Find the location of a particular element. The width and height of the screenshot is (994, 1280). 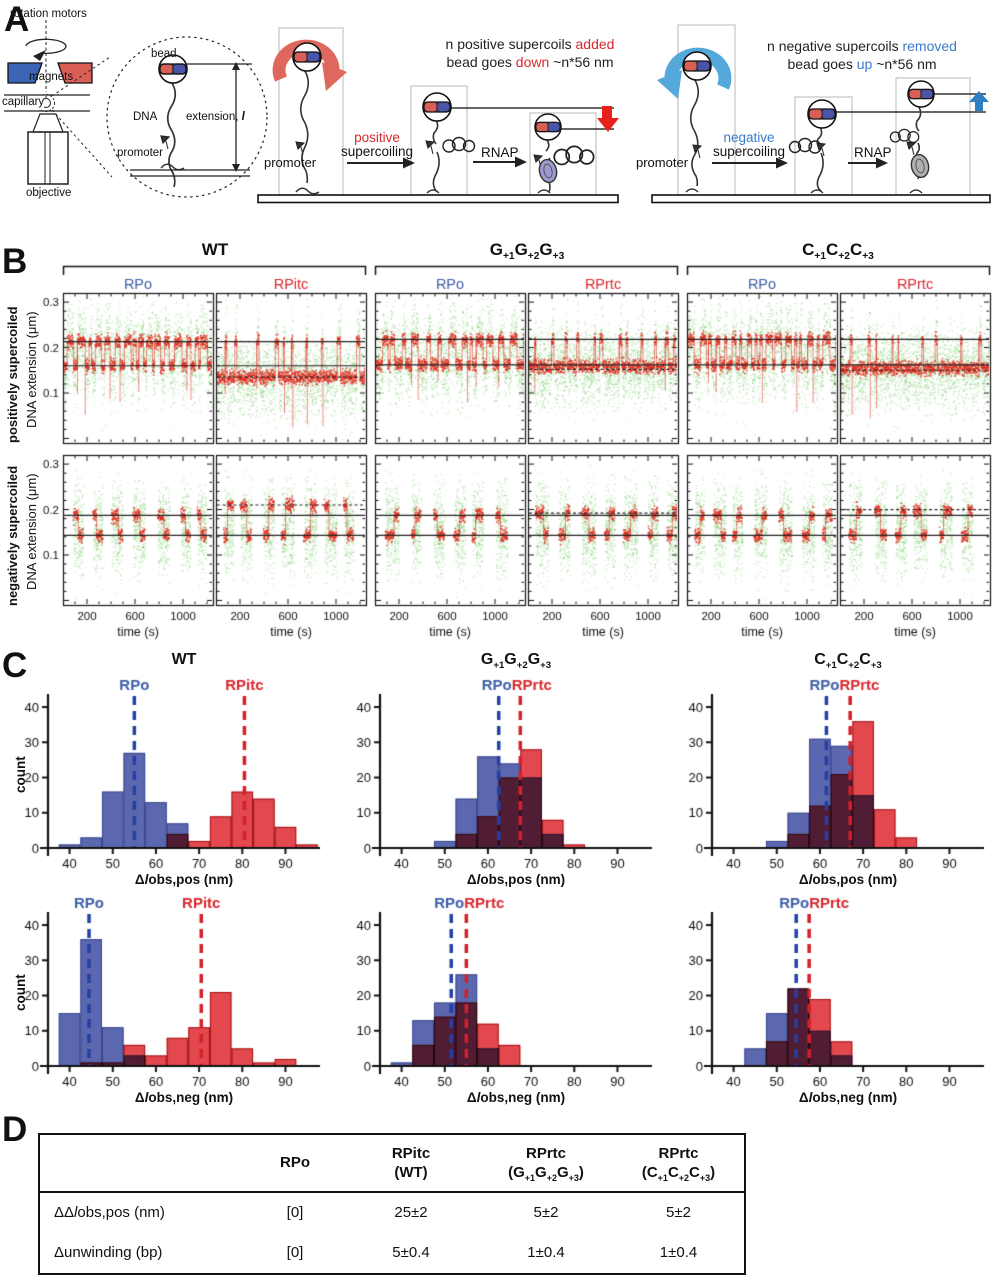

up-arrow-icon is located at coordinates (979, 96).